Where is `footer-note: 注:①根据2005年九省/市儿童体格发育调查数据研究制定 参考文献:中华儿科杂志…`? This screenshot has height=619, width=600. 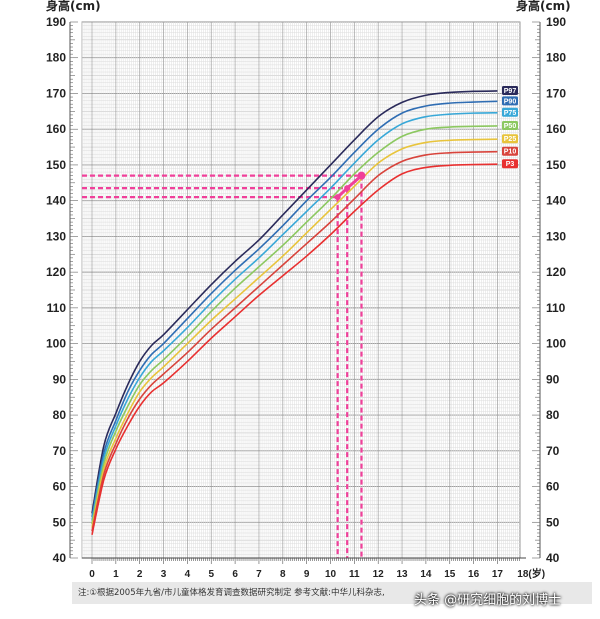 footer-note: 注:①根据2005年九省/市儿童体格发育调查数据研究制定 参考文献:中华儿科杂志… is located at coordinates (332, 593).